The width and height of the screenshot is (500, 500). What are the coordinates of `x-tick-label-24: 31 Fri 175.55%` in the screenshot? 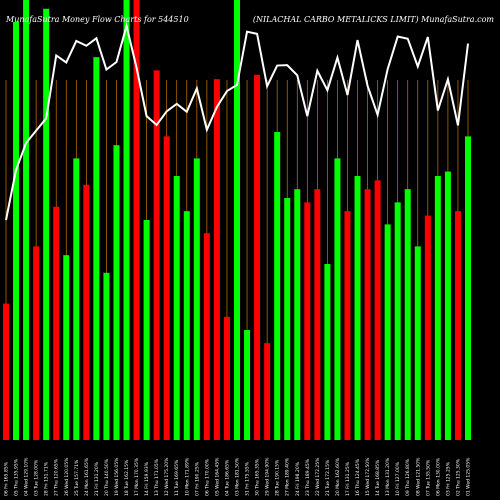 It's located at (248, 478).